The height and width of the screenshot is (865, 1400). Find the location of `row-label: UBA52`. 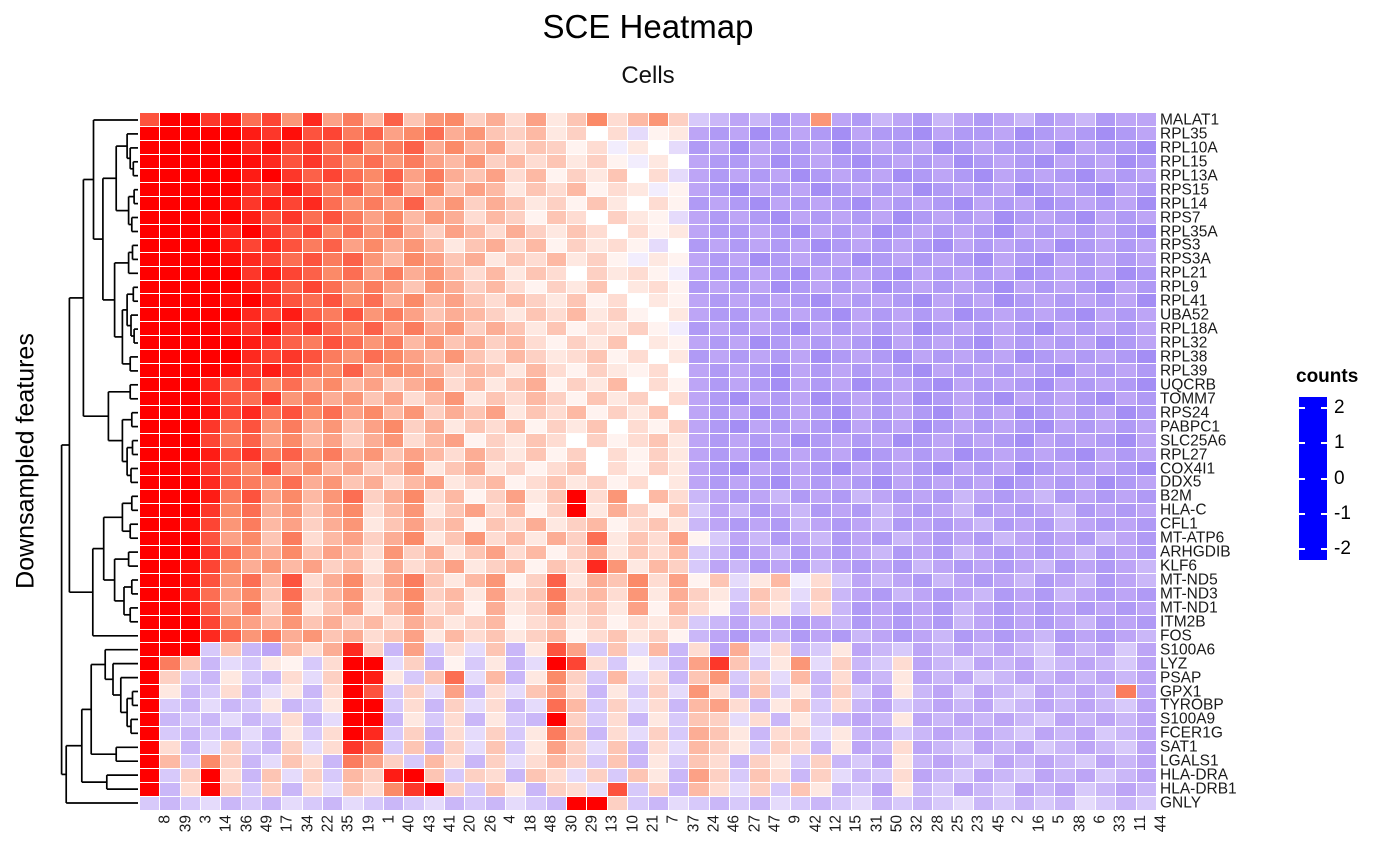

row-label: UBA52 is located at coordinates (1185, 315).